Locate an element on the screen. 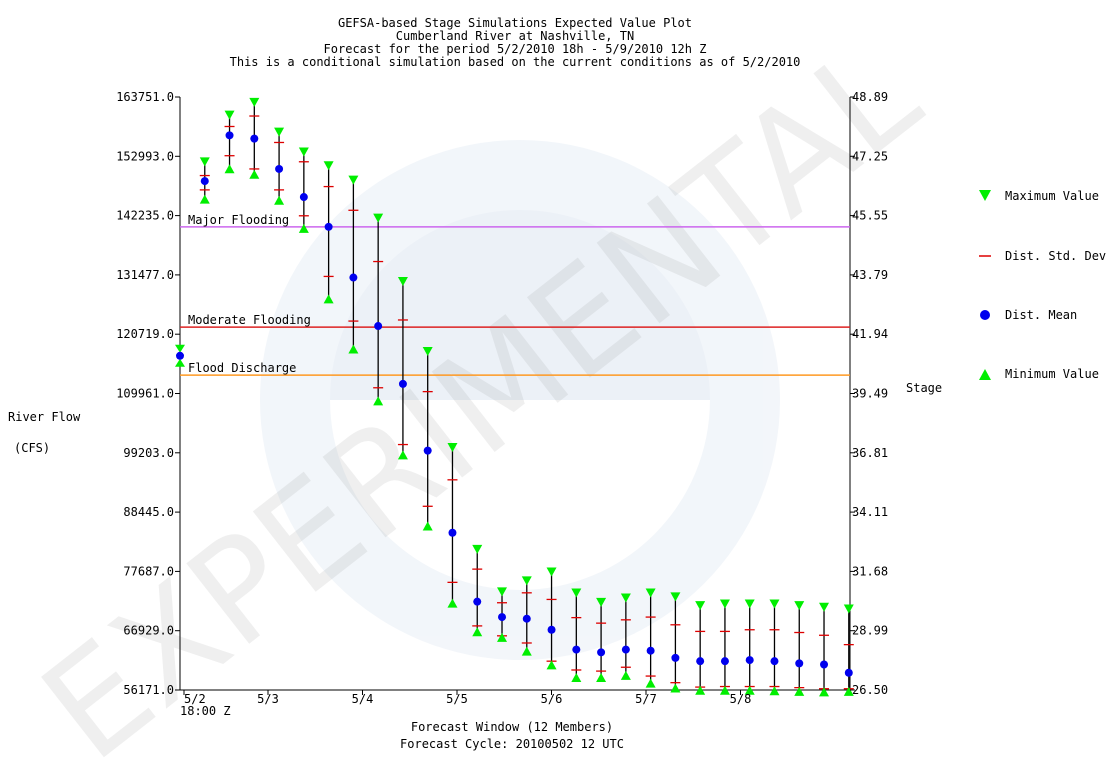 This screenshot has width=1116, height=760. x-tick-label: 5/6 is located at coordinates (552, 699).